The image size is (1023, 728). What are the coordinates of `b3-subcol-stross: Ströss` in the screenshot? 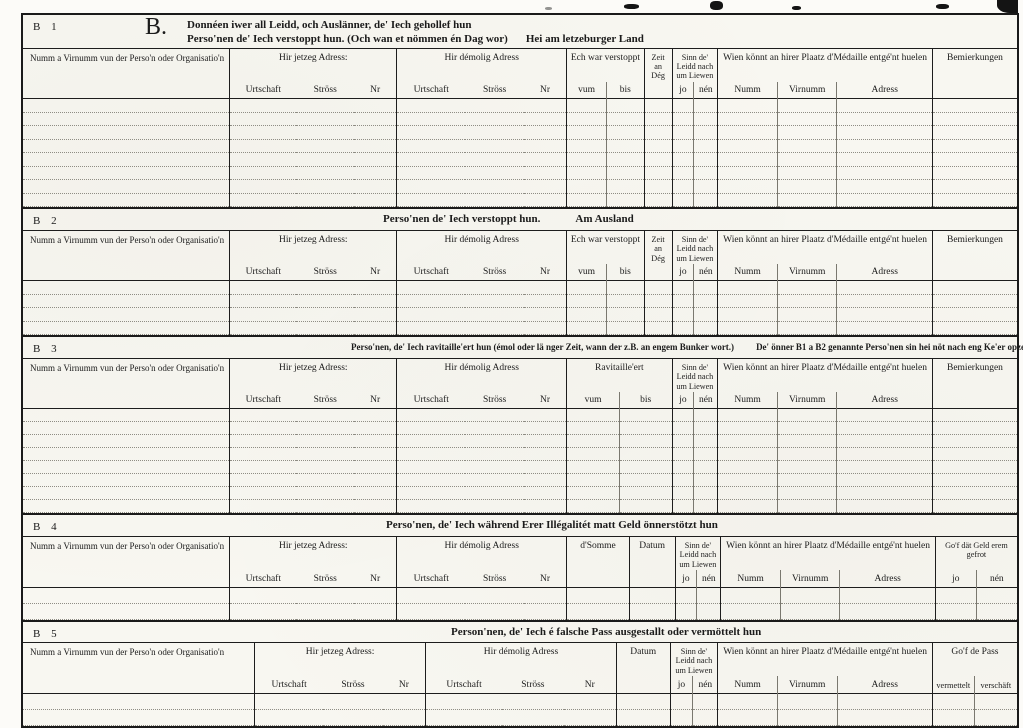 It's located at (325, 400).